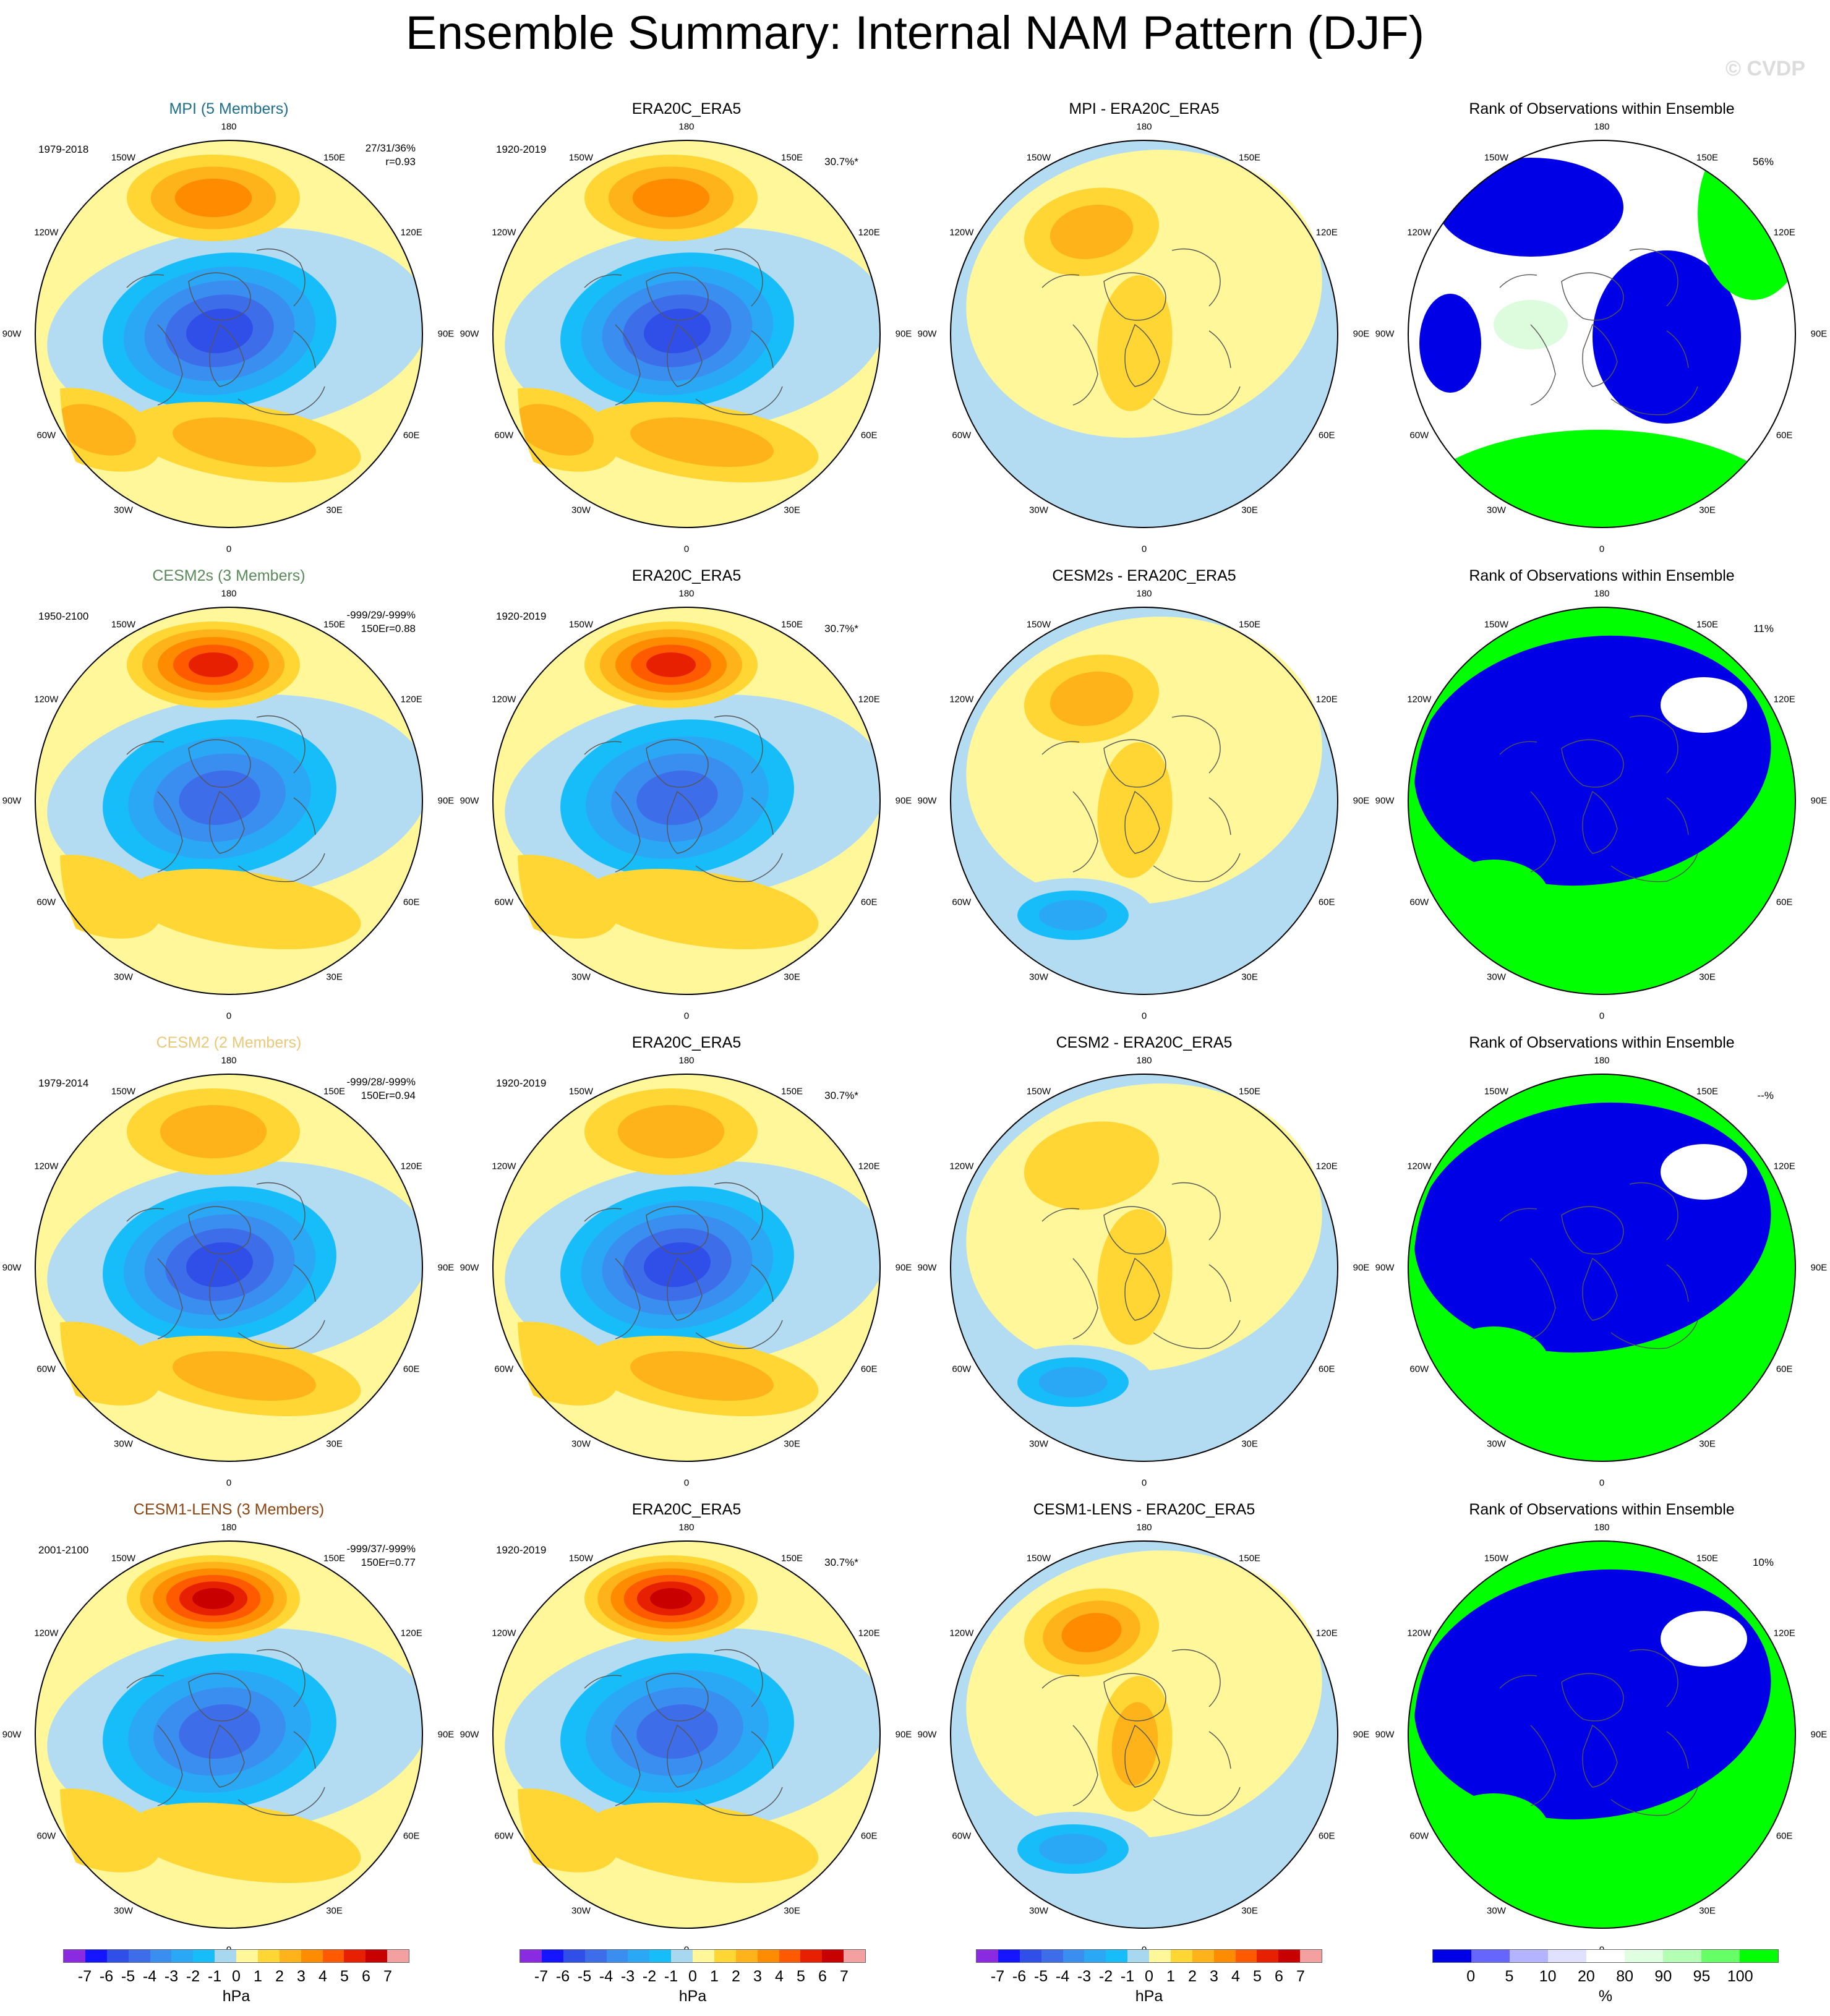 This screenshot has width=1830, height=2016. What do you see at coordinates (236, 1996) in the screenshot?
I see `colorbar-unit-label: hPa` at bounding box center [236, 1996].